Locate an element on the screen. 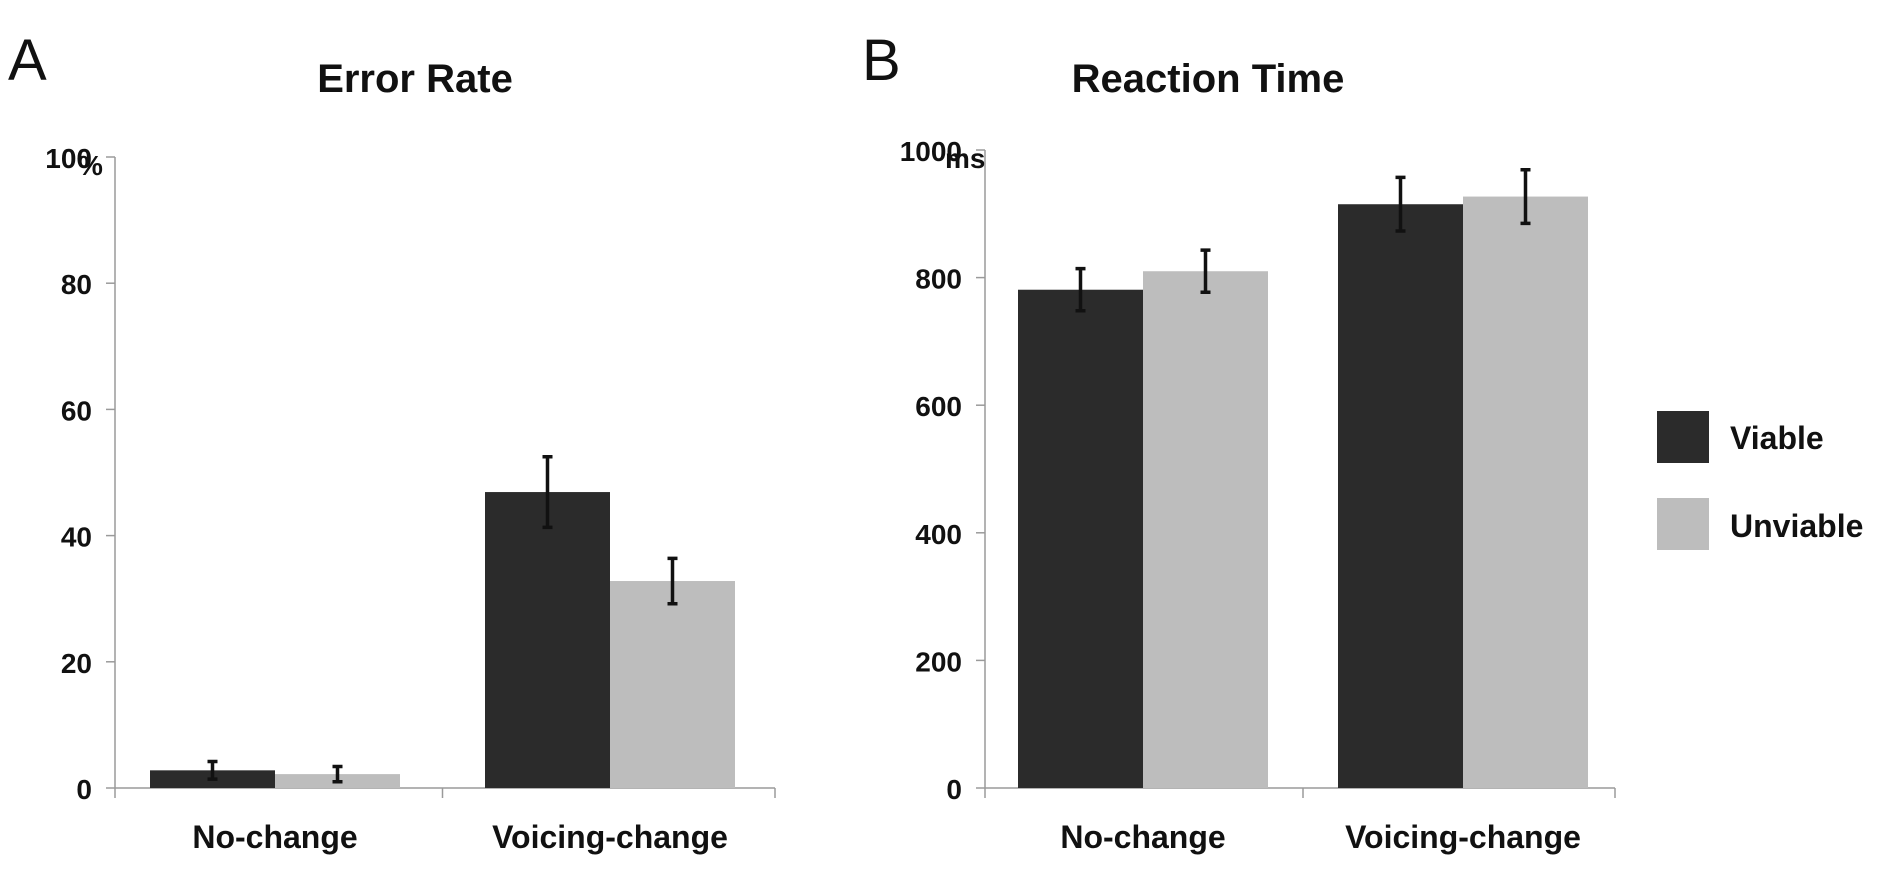  panel-a-error-bar-unviable-voicing-change is located at coordinates (672, 581).